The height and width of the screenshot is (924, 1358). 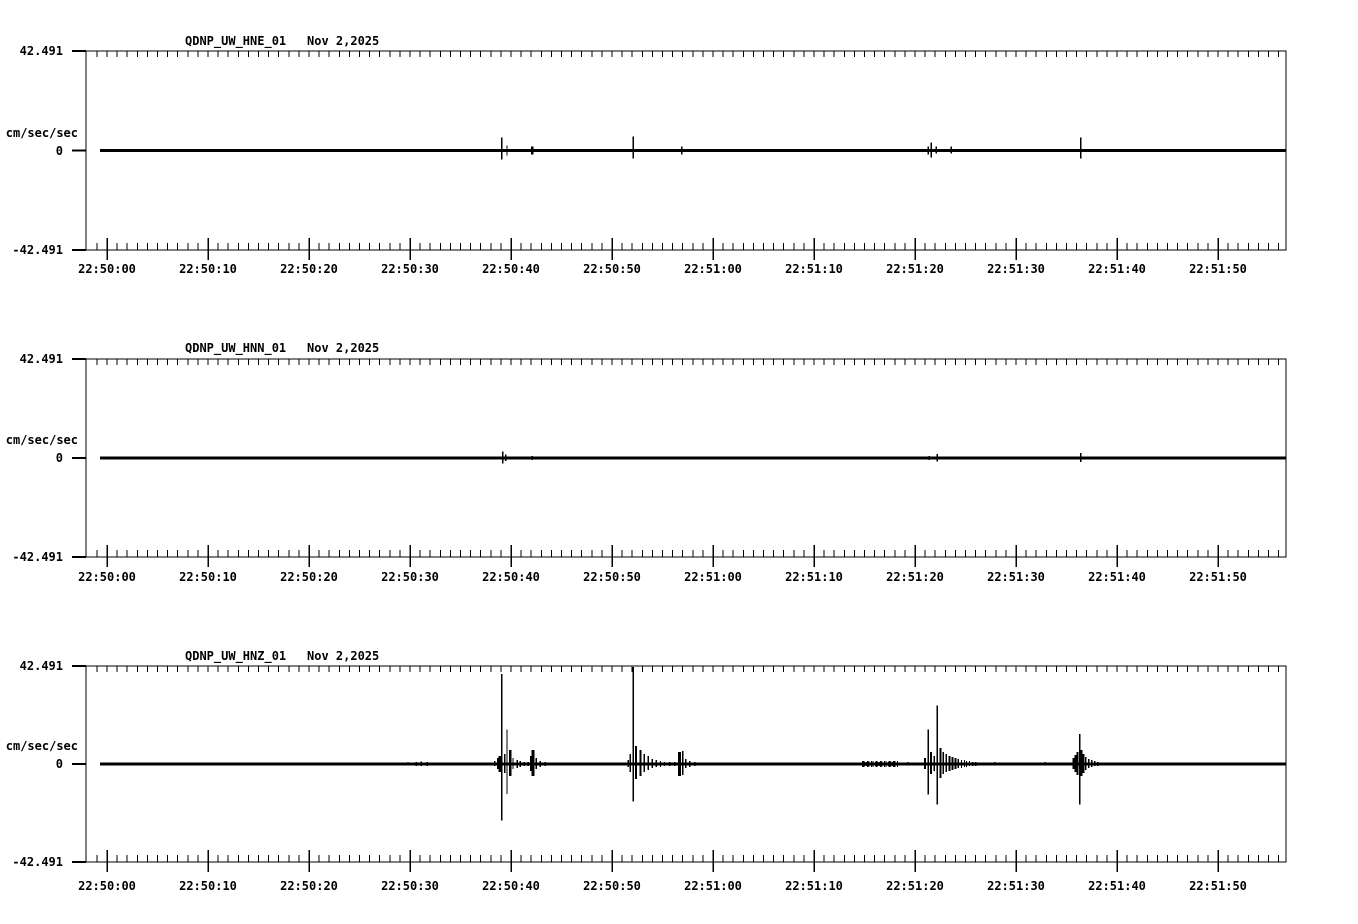 I want to click on panel-hne-time-label: 22:50:40, so click(x=511, y=269).